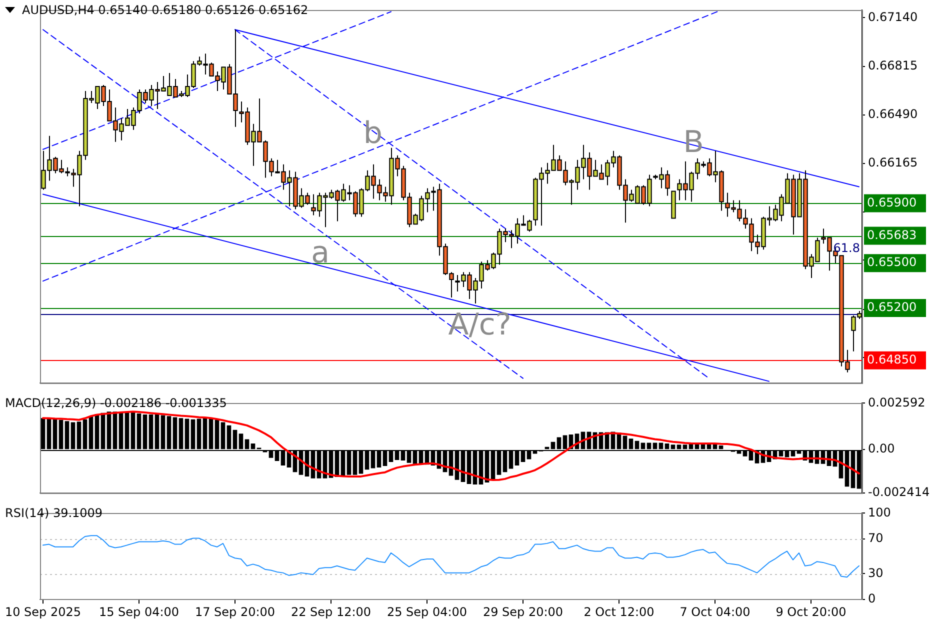  What do you see at coordinates (893, 163) in the screenshot?
I see `y-tick-label: 0.66165` at bounding box center [893, 163].